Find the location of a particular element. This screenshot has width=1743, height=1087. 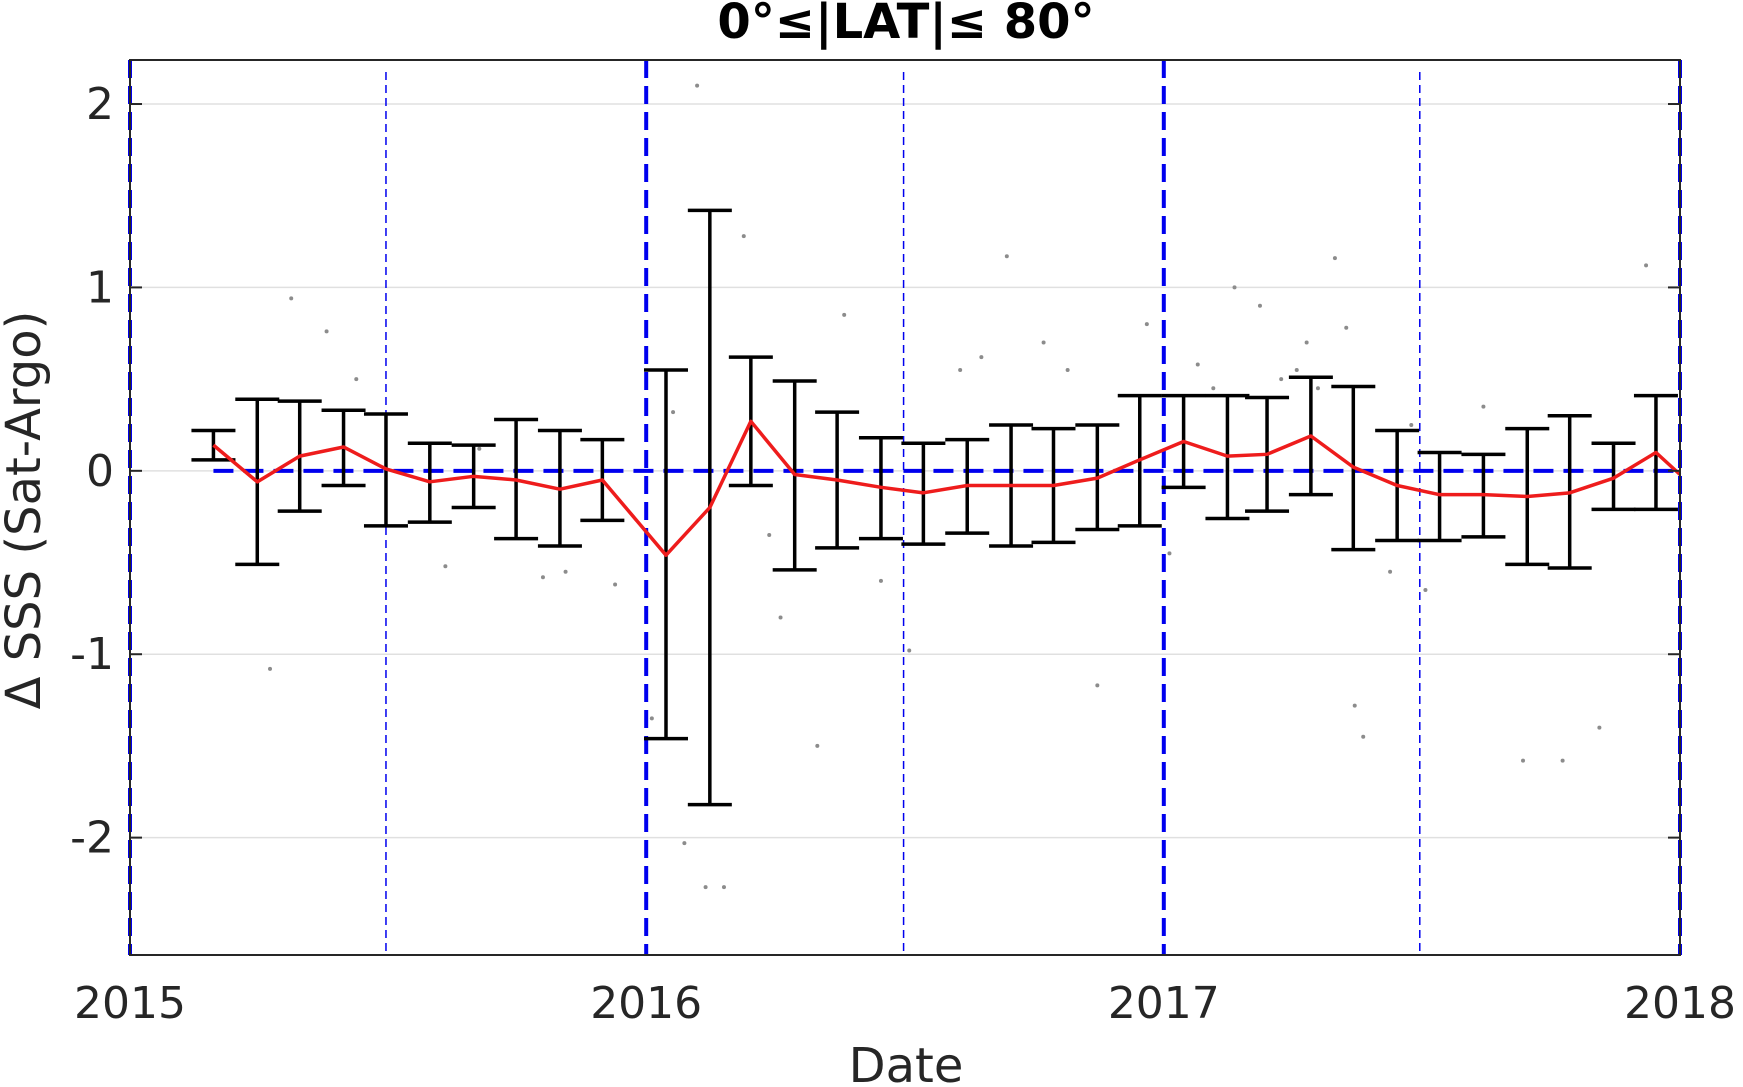

chart-title: 0°≤|LAT|≤ 80° is located at coordinates (905, 25).